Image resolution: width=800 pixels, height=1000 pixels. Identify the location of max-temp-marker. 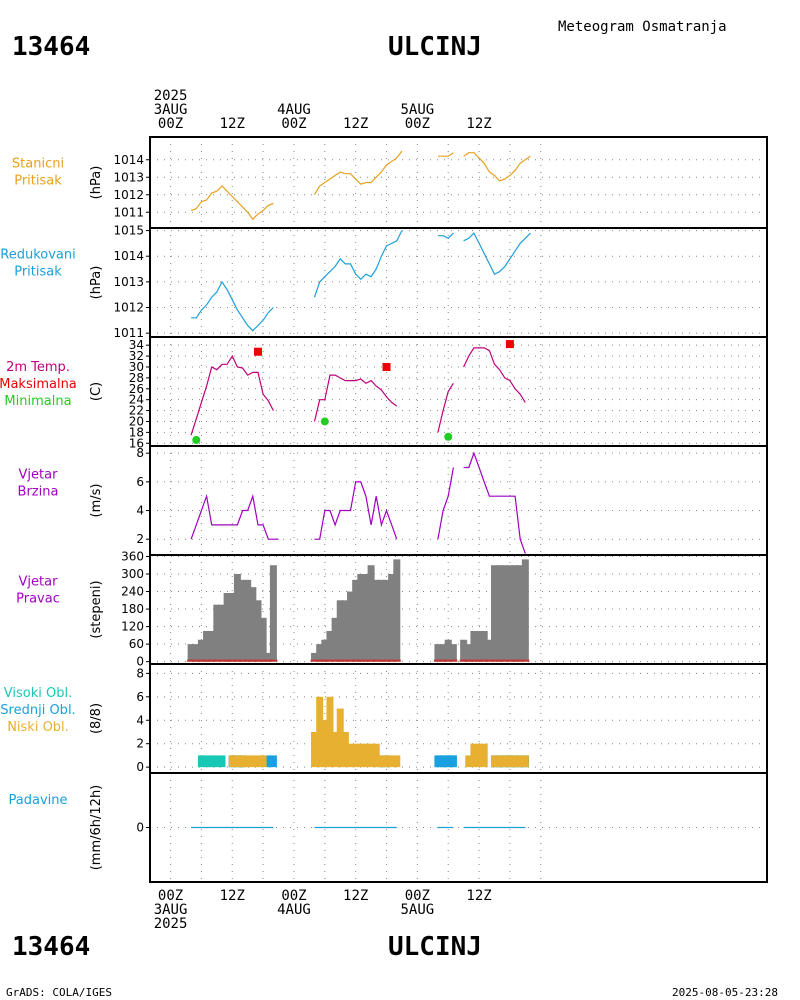
(386, 366).